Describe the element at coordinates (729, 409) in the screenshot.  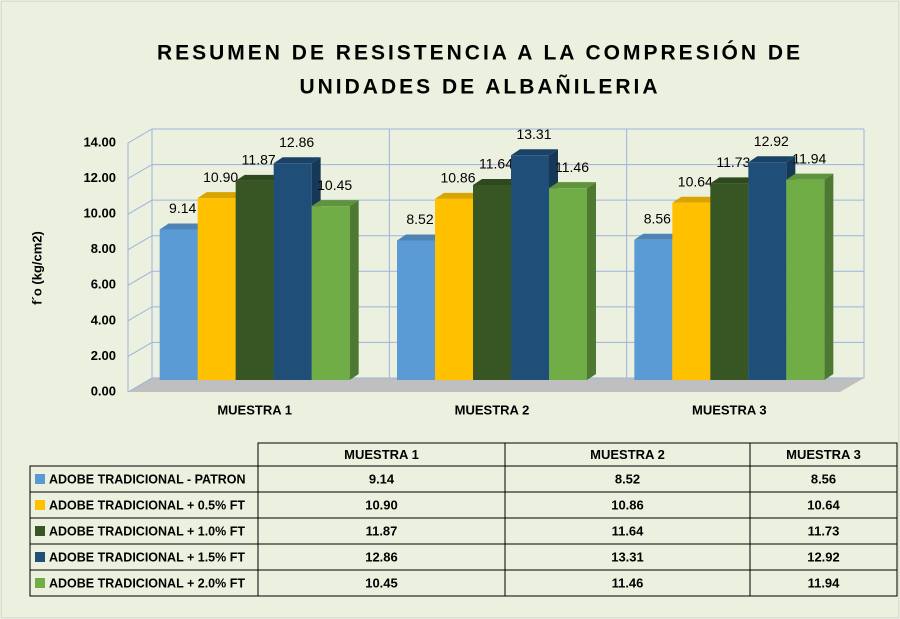
I see `x-tick-label: MUESTRA 3` at that location.